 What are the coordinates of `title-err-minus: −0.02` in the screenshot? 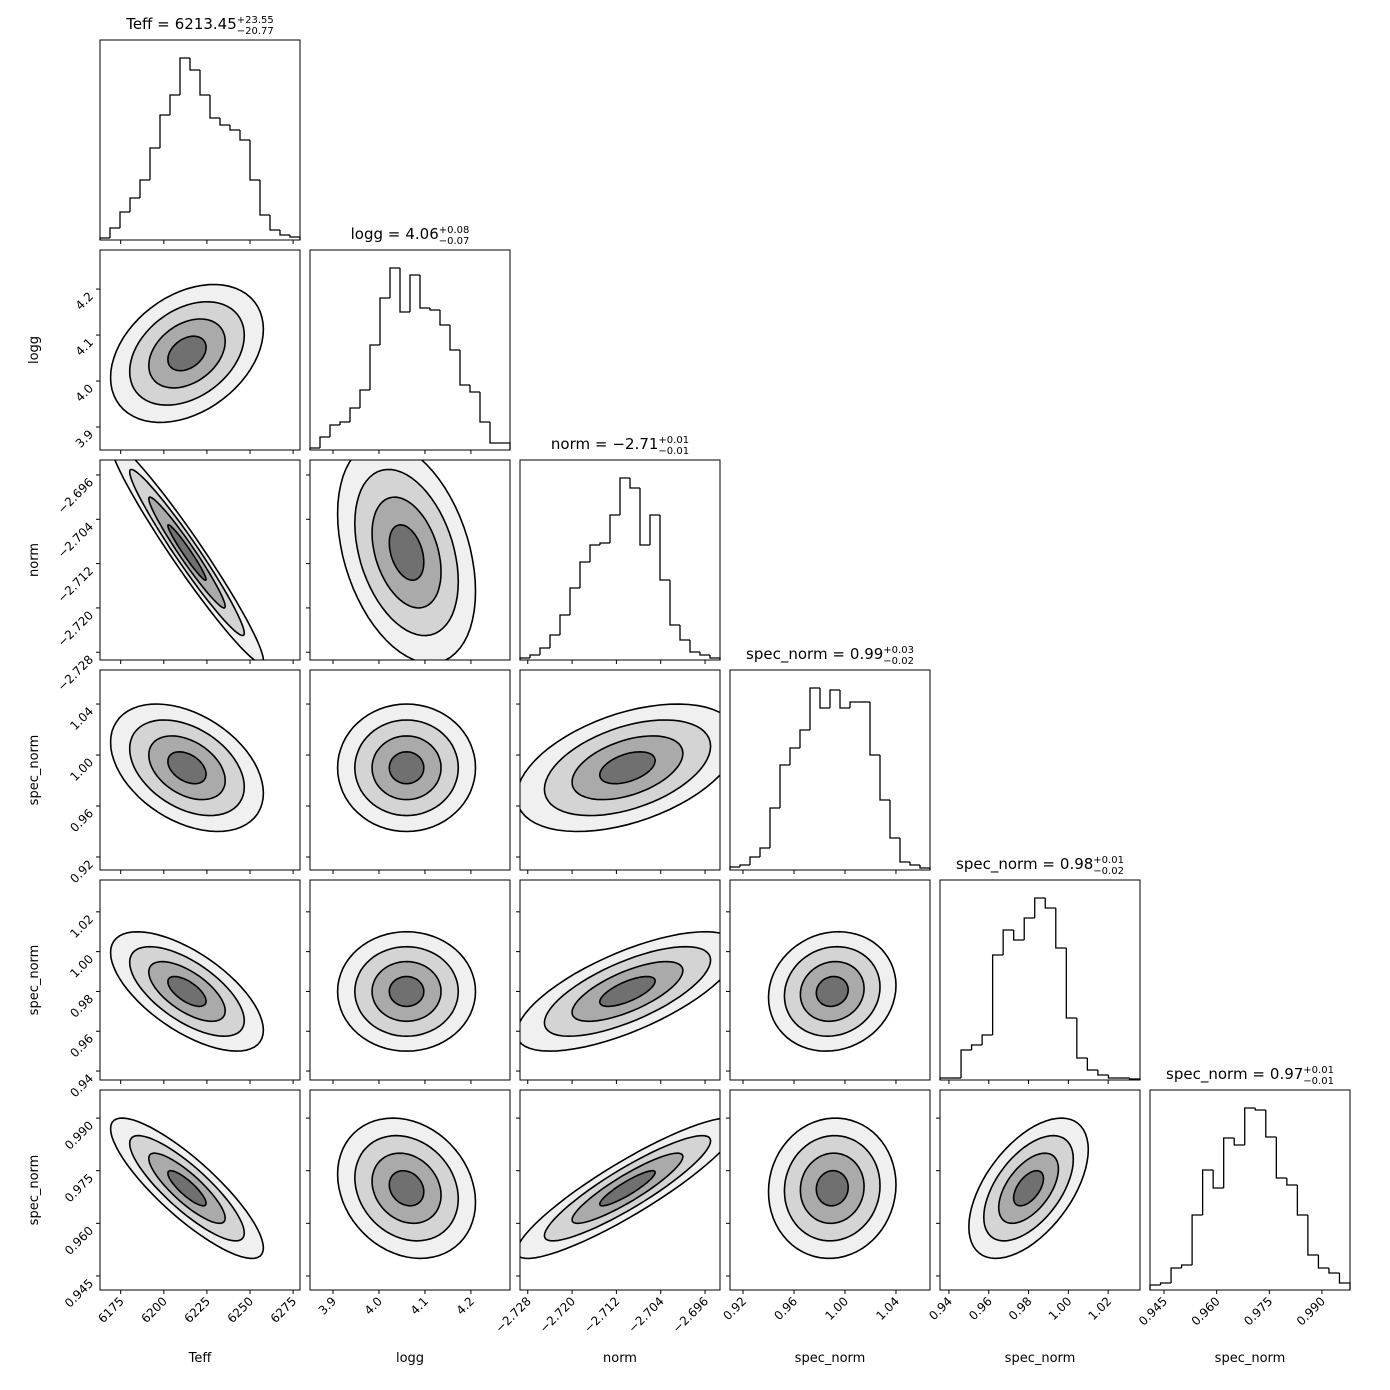 It's located at (898, 661).